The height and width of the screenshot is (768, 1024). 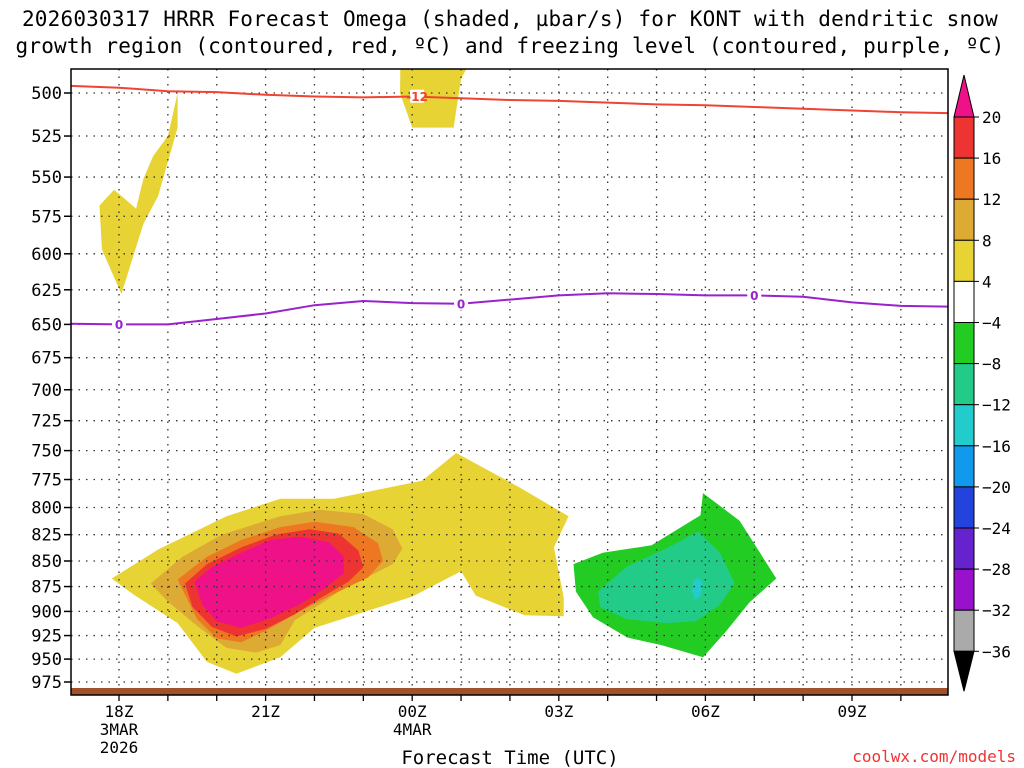 I want to click on colorbar-label-5: −4, so click(x=991, y=323).